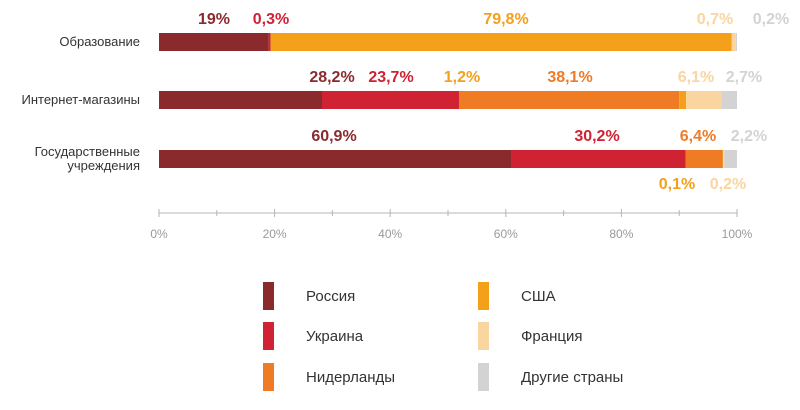 Image resolution: width=800 pixels, height=410 pixels. What do you see at coordinates (462, 77) in the screenshot?
I see `value-label: 1,2%` at bounding box center [462, 77].